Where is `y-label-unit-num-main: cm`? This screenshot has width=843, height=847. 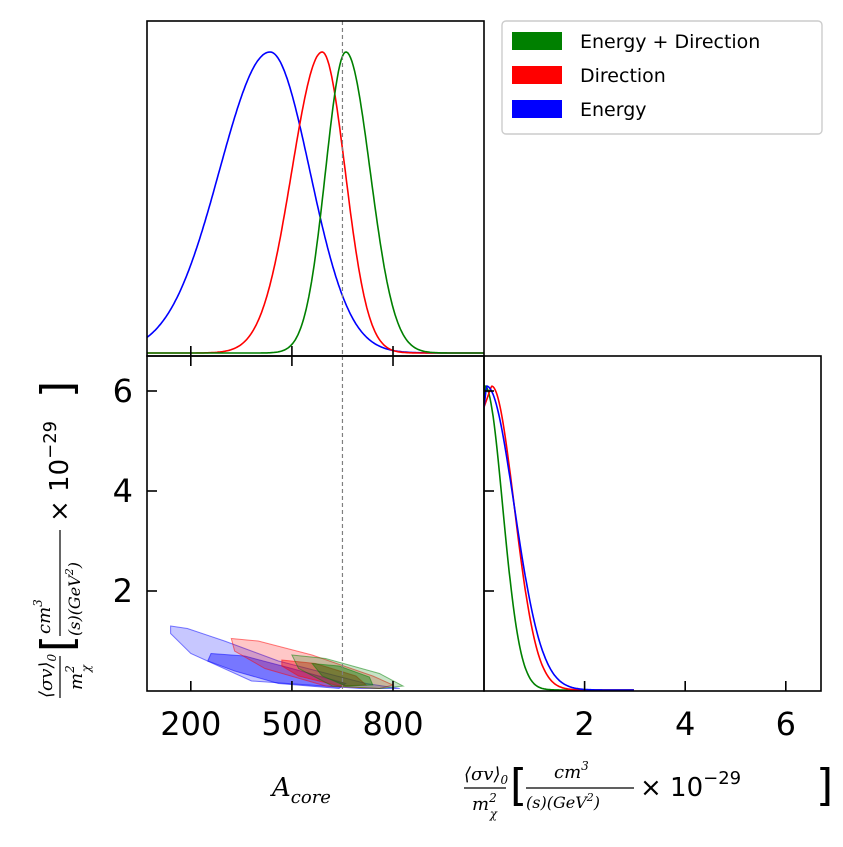
y-label-unit-num-main: cm is located at coordinates (44, 620).